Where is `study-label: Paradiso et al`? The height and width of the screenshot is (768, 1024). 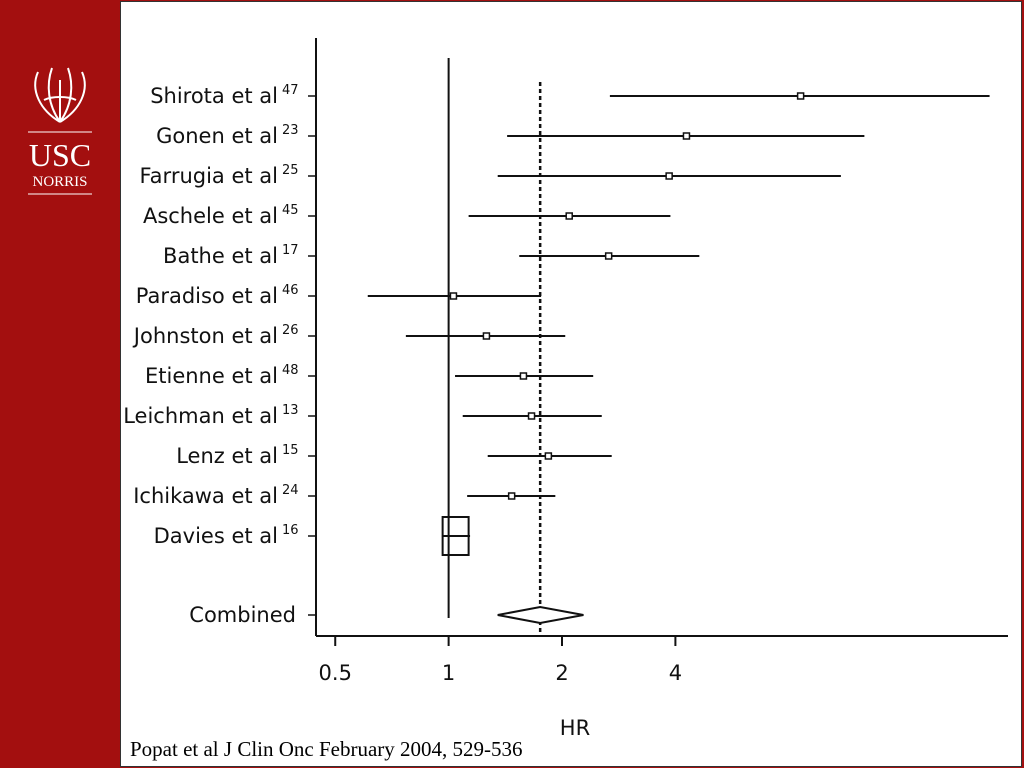 study-label: Paradiso et al is located at coordinates (207, 296).